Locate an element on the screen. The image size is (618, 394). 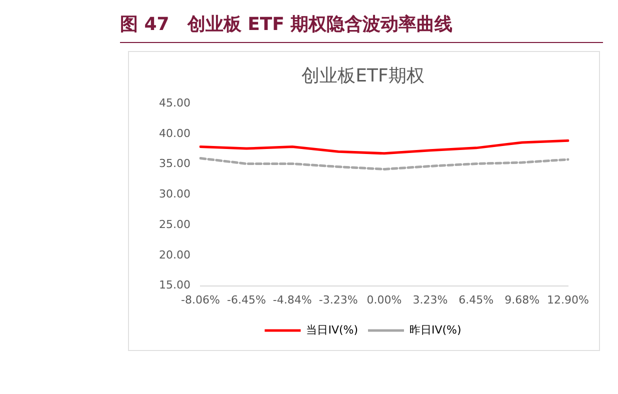
x-tick-label: 6.45% is located at coordinates (476, 299).